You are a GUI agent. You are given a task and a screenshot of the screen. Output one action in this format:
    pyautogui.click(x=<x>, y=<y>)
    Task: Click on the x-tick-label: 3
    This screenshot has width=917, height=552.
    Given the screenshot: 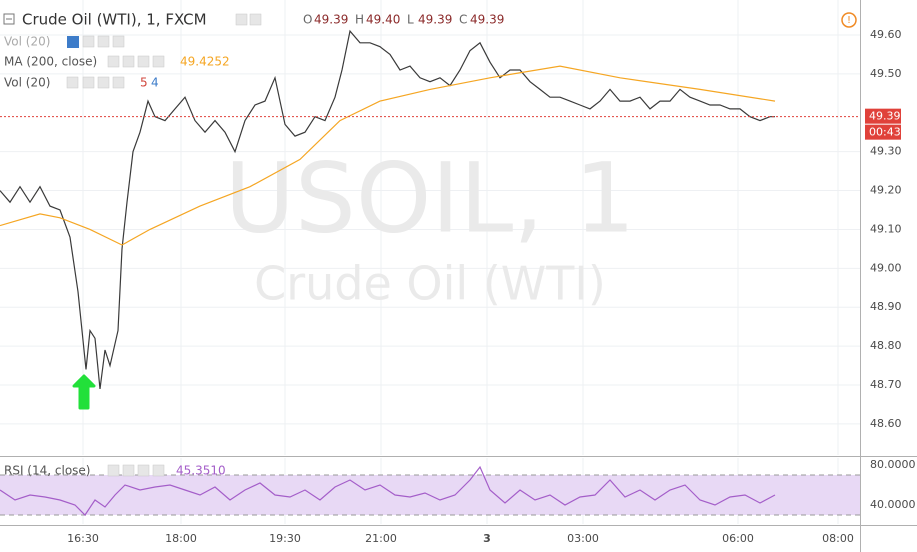 What is the action you would take?
    pyautogui.click(x=487, y=538)
    